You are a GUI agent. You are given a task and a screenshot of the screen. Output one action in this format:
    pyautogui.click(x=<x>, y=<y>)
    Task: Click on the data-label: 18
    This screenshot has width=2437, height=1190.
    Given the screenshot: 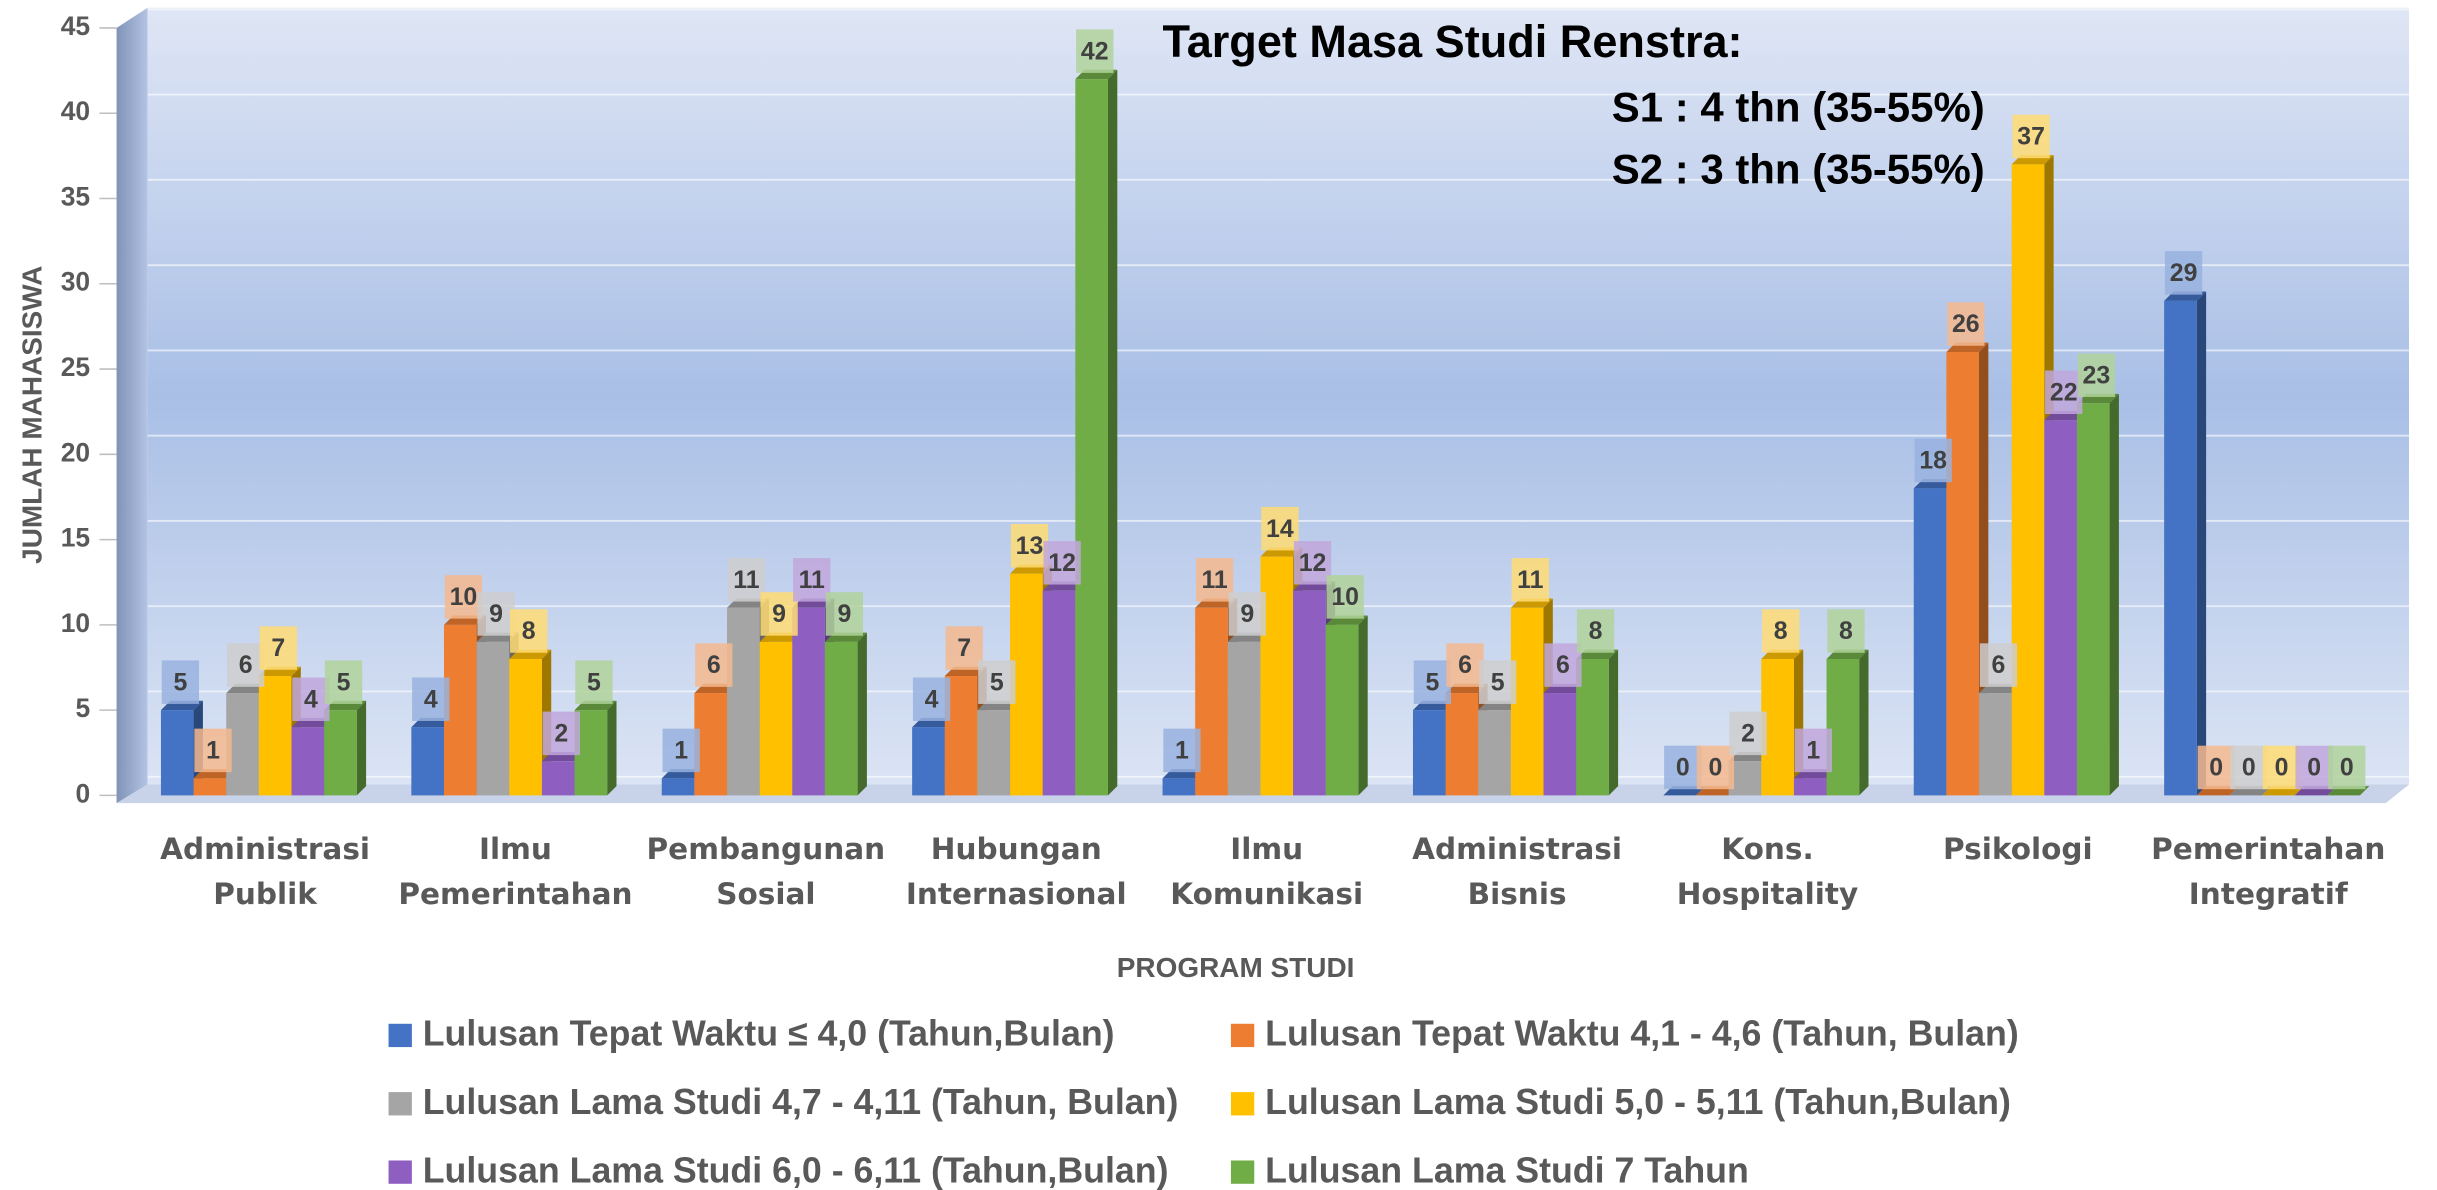 What is the action you would take?
    pyautogui.click(x=1933, y=461)
    